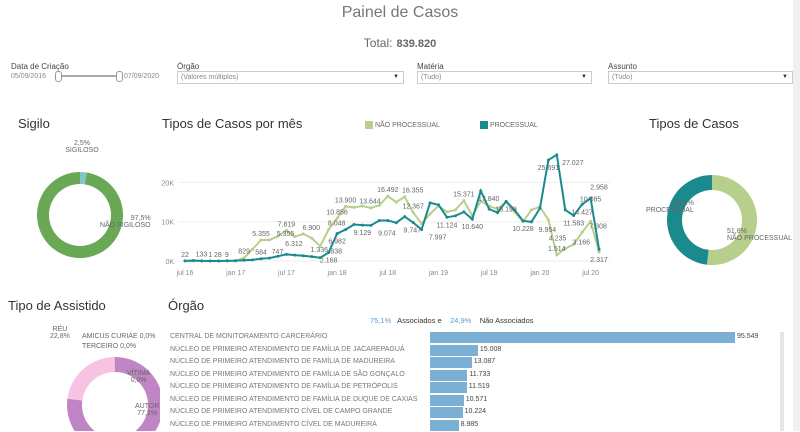 This screenshot has width=800, height=432. I want to click on data-label: 10.228, so click(523, 229).